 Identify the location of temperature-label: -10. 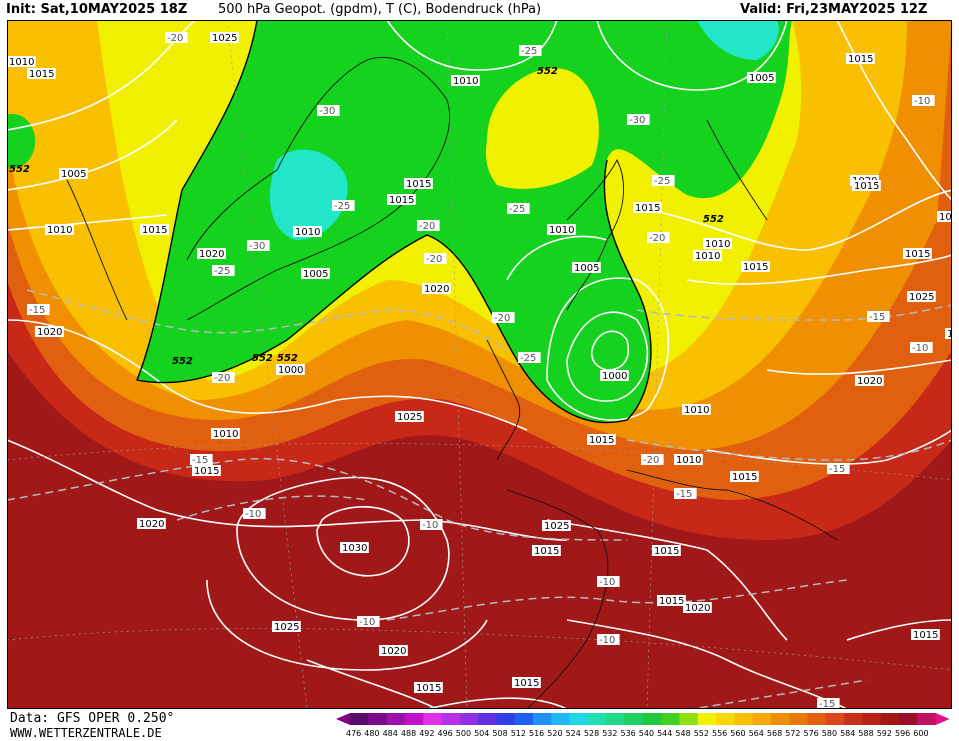
(607, 640).